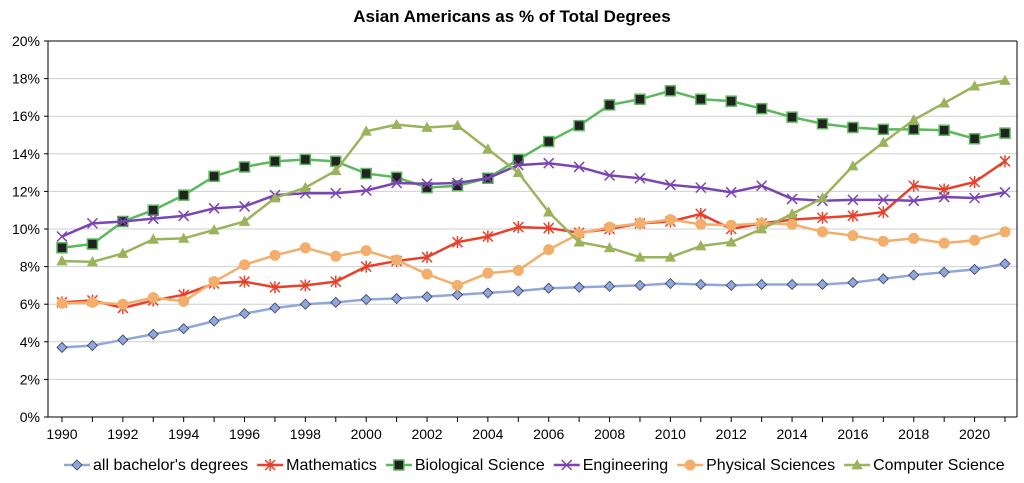  What do you see at coordinates (26, 154) in the screenshot?
I see `y-tick-label: 14%` at bounding box center [26, 154].